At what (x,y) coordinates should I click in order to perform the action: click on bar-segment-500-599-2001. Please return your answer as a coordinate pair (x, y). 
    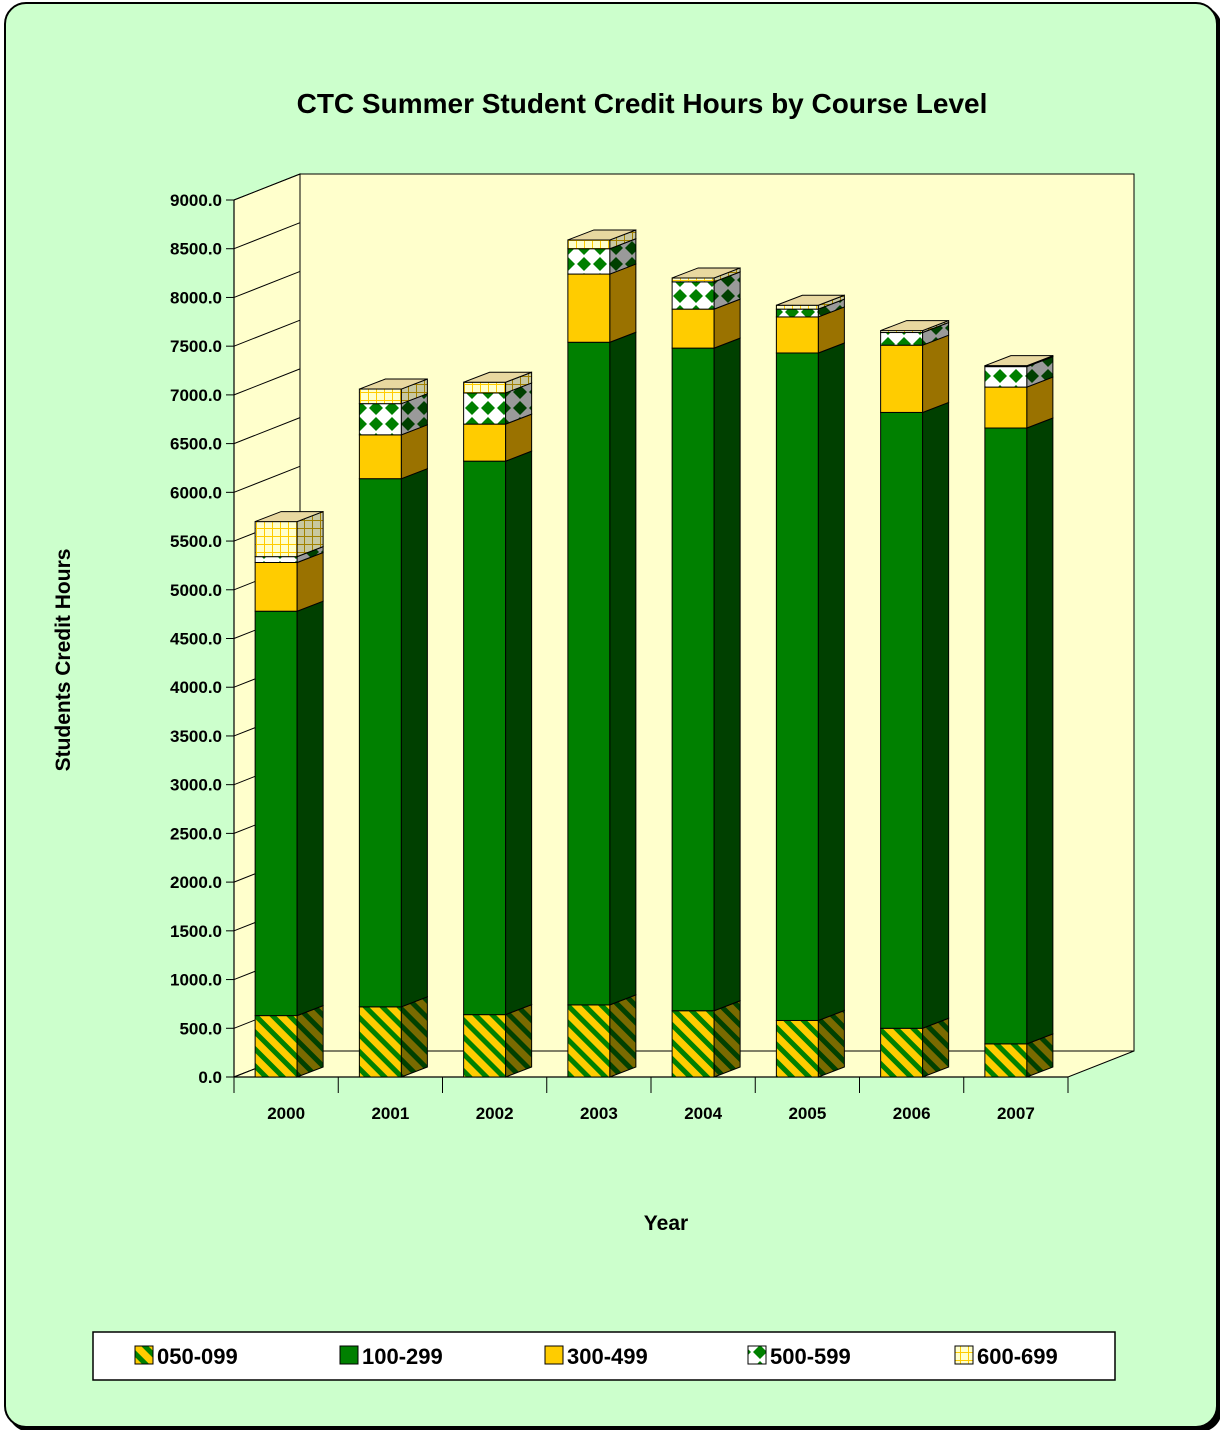
    Looking at the image, I should click on (380, 419).